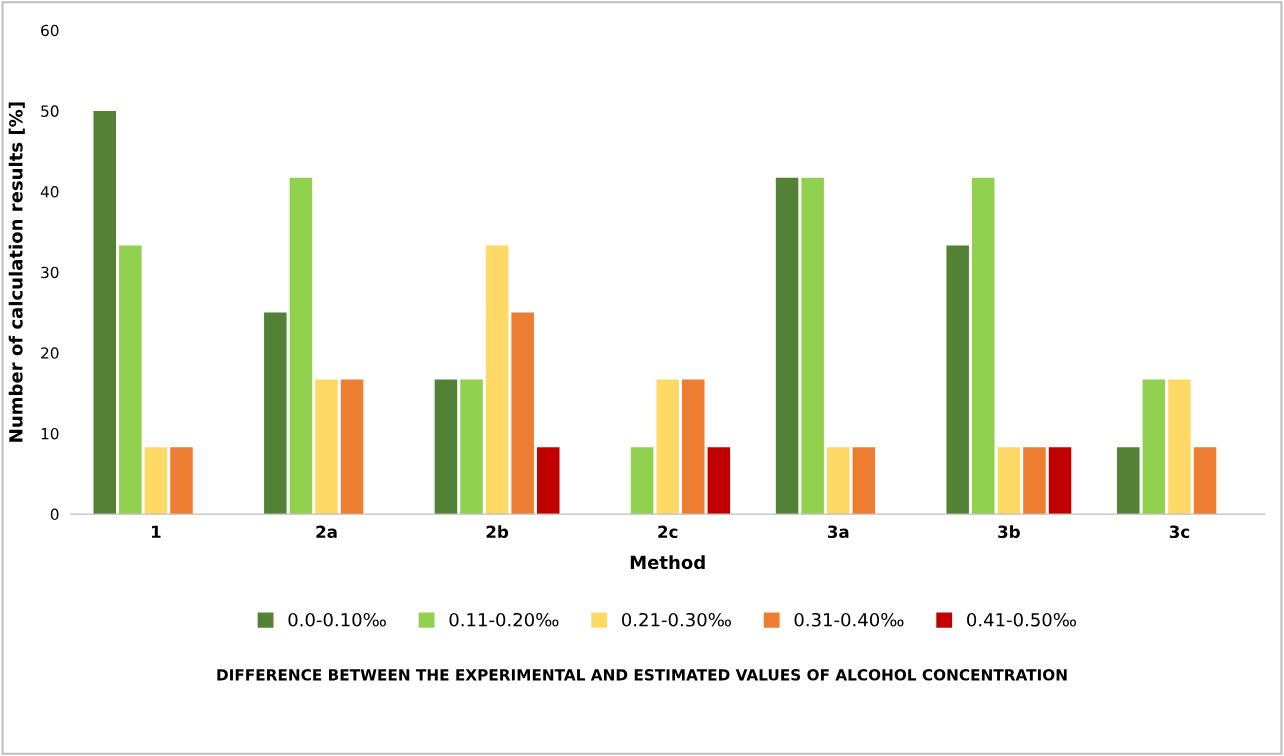  Describe the element at coordinates (838, 532) in the screenshot. I see `x-tick-label: 3a` at that location.